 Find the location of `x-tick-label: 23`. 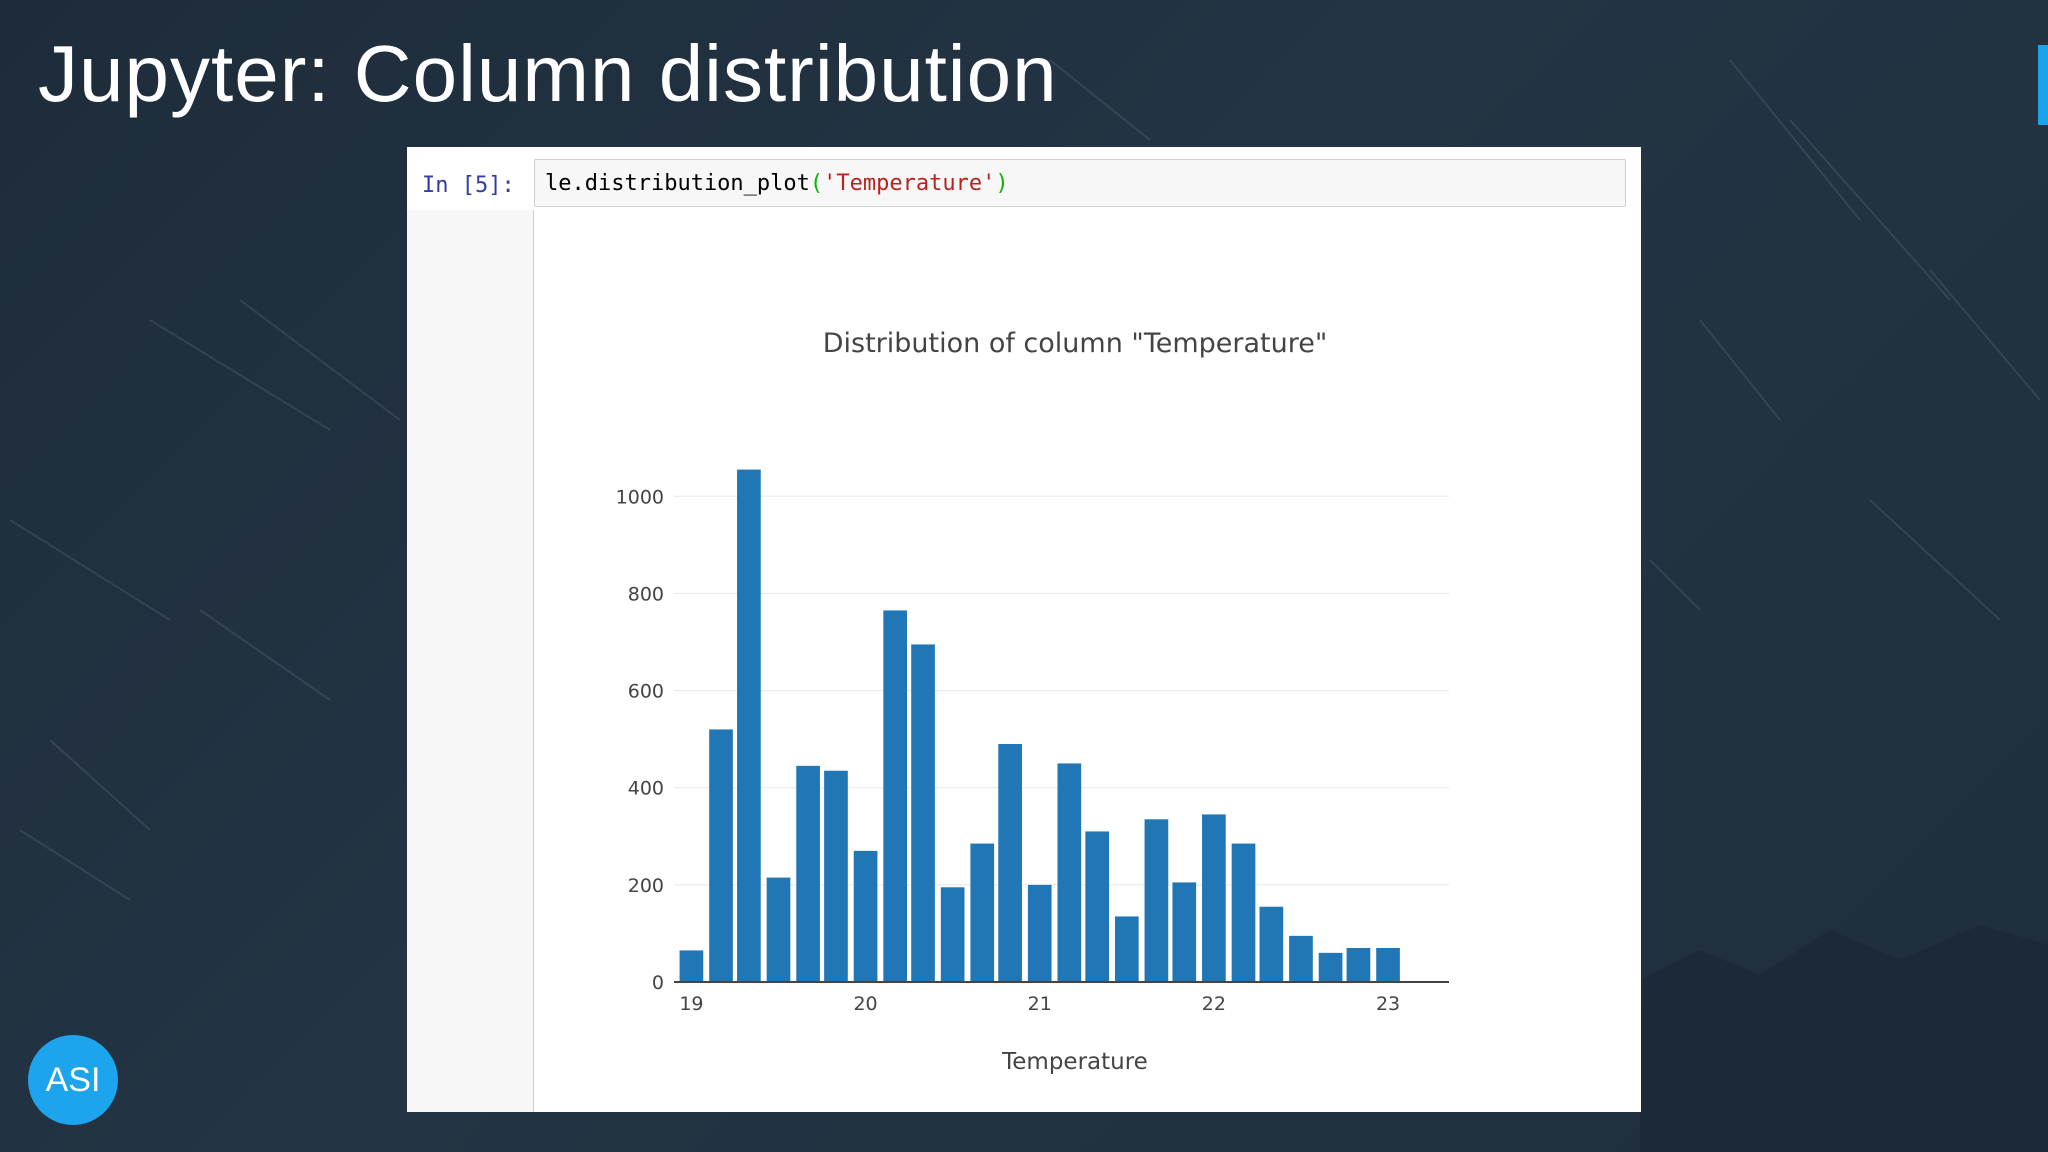

x-tick-label: 23 is located at coordinates (1388, 1004).